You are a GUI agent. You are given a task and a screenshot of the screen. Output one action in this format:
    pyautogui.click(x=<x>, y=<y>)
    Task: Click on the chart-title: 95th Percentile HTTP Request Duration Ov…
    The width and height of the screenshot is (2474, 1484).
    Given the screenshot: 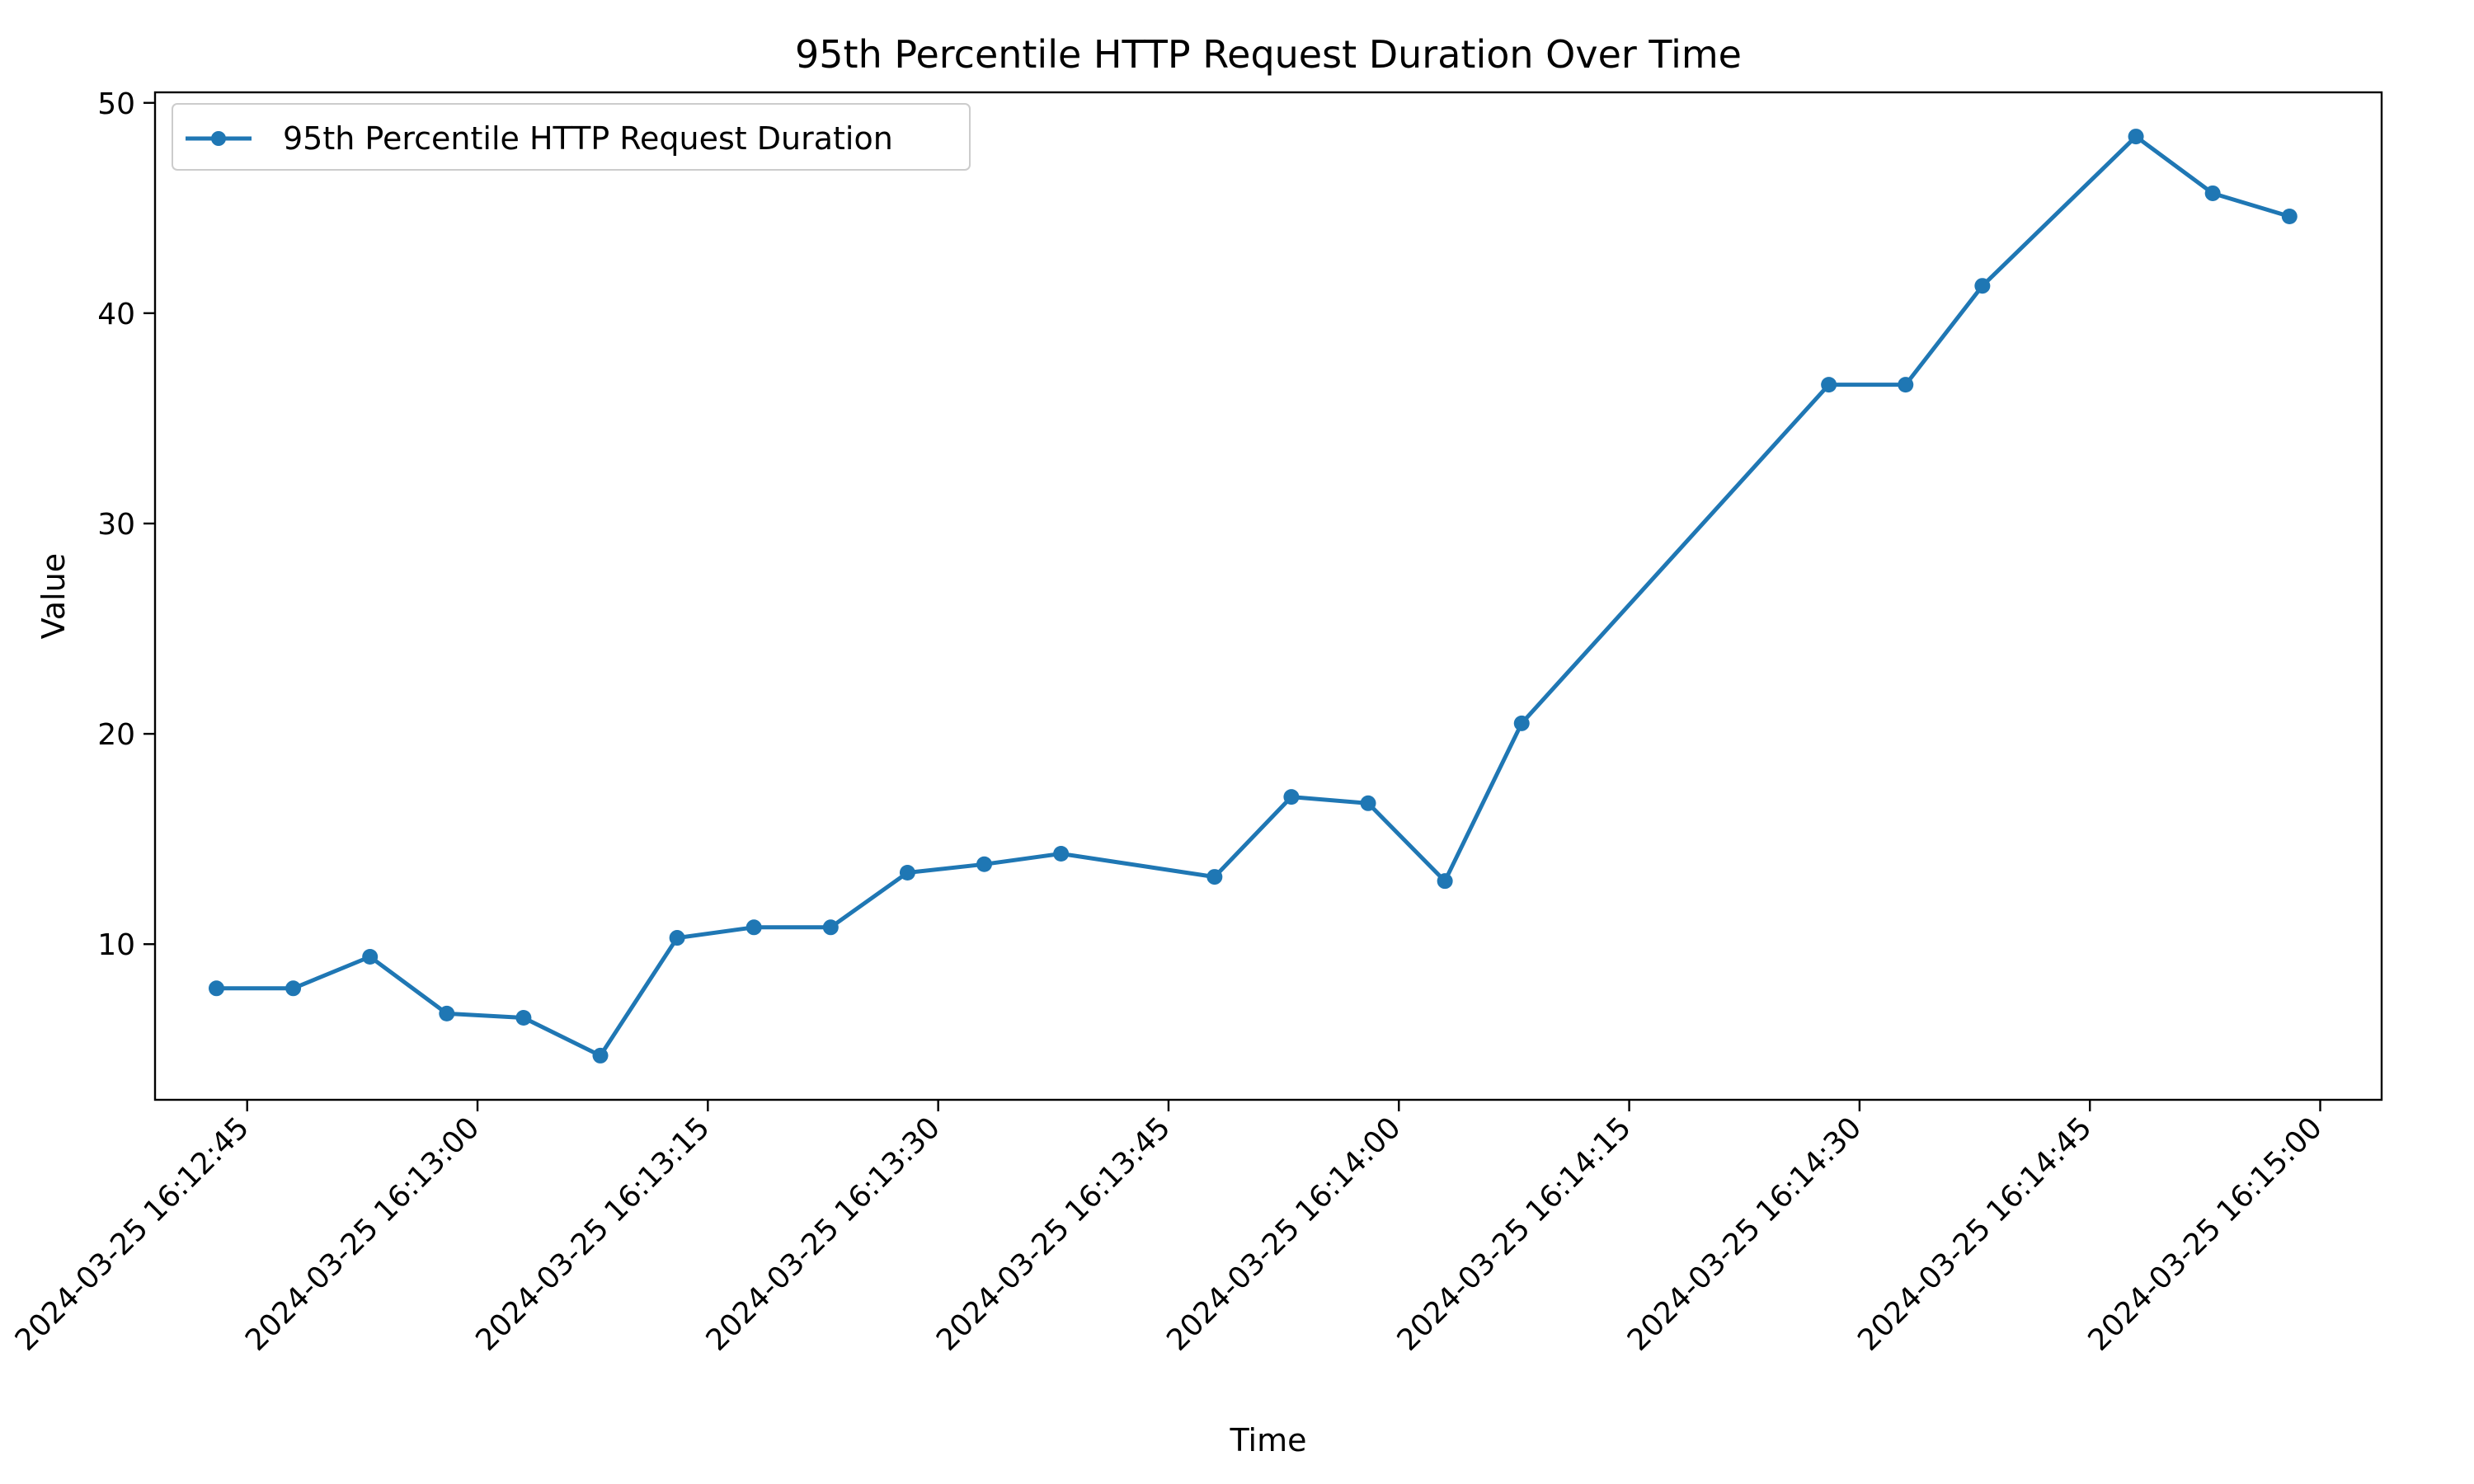 What is the action you would take?
    pyautogui.click(x=1268, y=54)
    